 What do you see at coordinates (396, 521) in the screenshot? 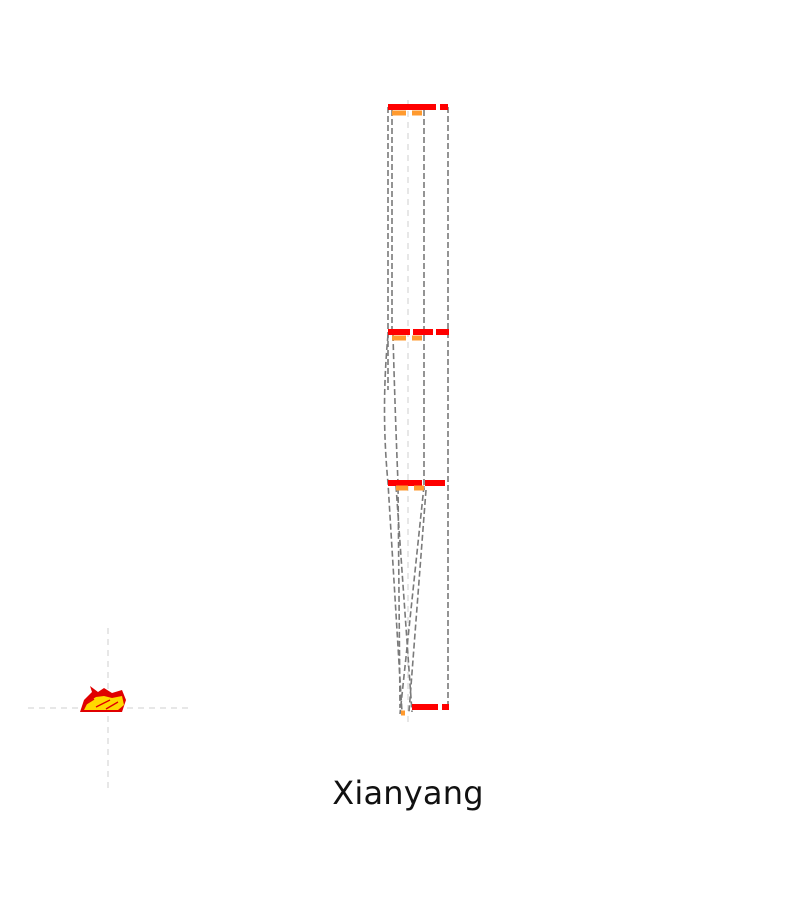
I see `outline-inner-curve` at bounding box center [396, 521].